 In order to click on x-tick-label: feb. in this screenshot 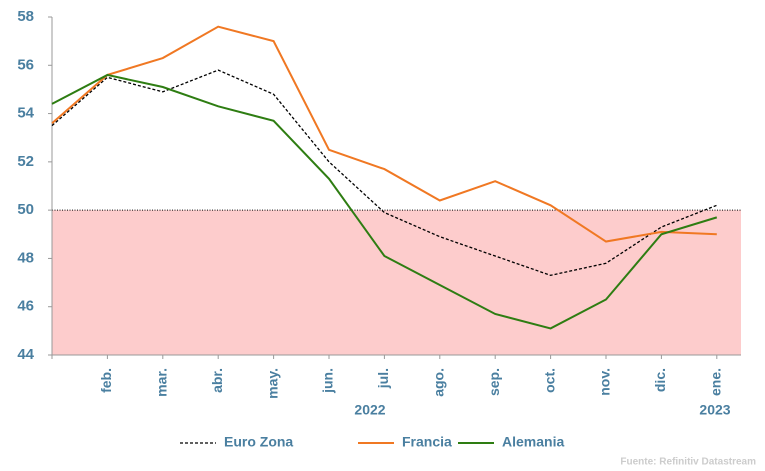, I will do `click(106, 380)`.